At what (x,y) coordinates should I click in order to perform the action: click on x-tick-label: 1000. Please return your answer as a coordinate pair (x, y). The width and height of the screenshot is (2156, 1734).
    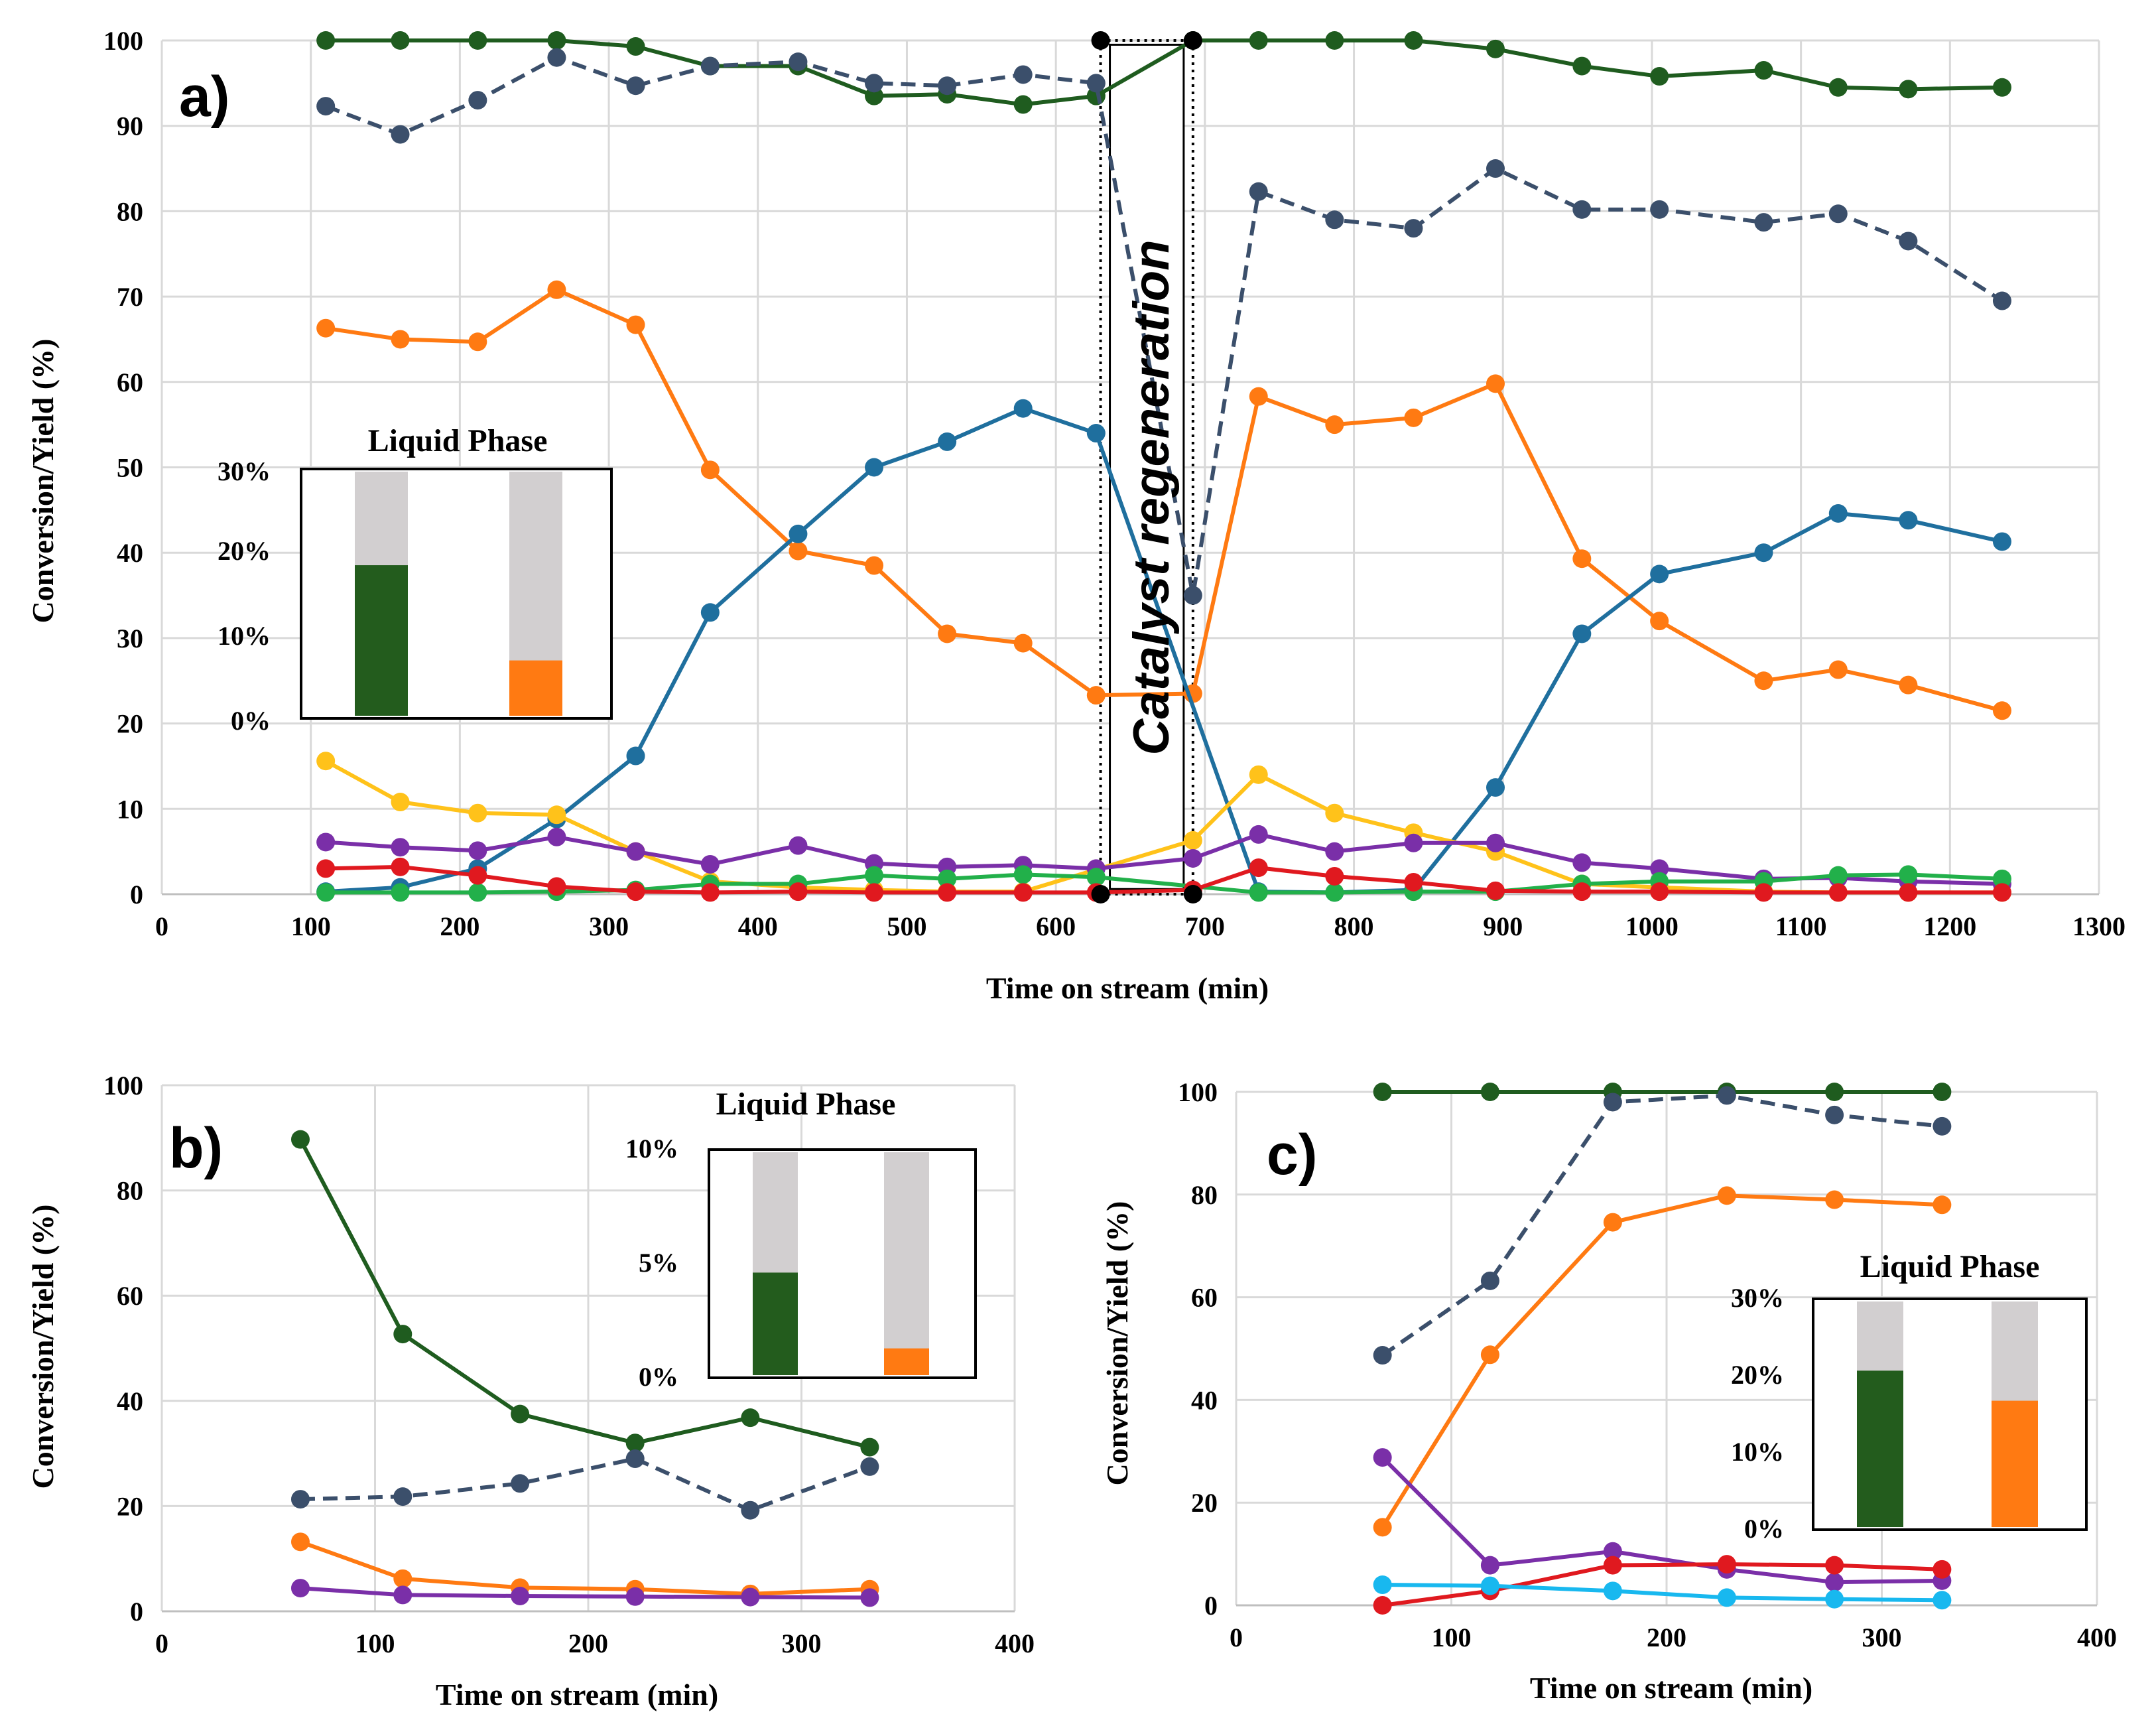
    Looking at the image, I should click on (1652, 926).